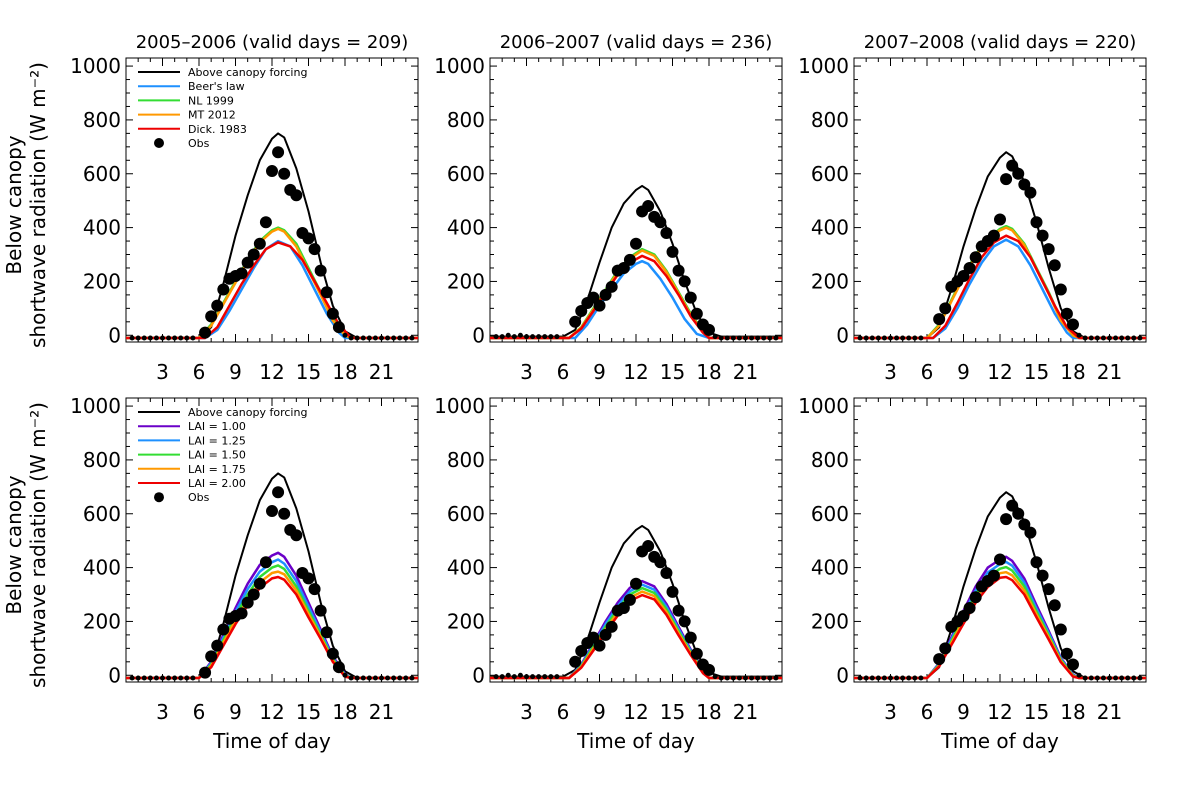 Image resolution: width=1200 pixels, height=800 pixels. I want to click on legend-label: Beer's law, so click(216, 86).